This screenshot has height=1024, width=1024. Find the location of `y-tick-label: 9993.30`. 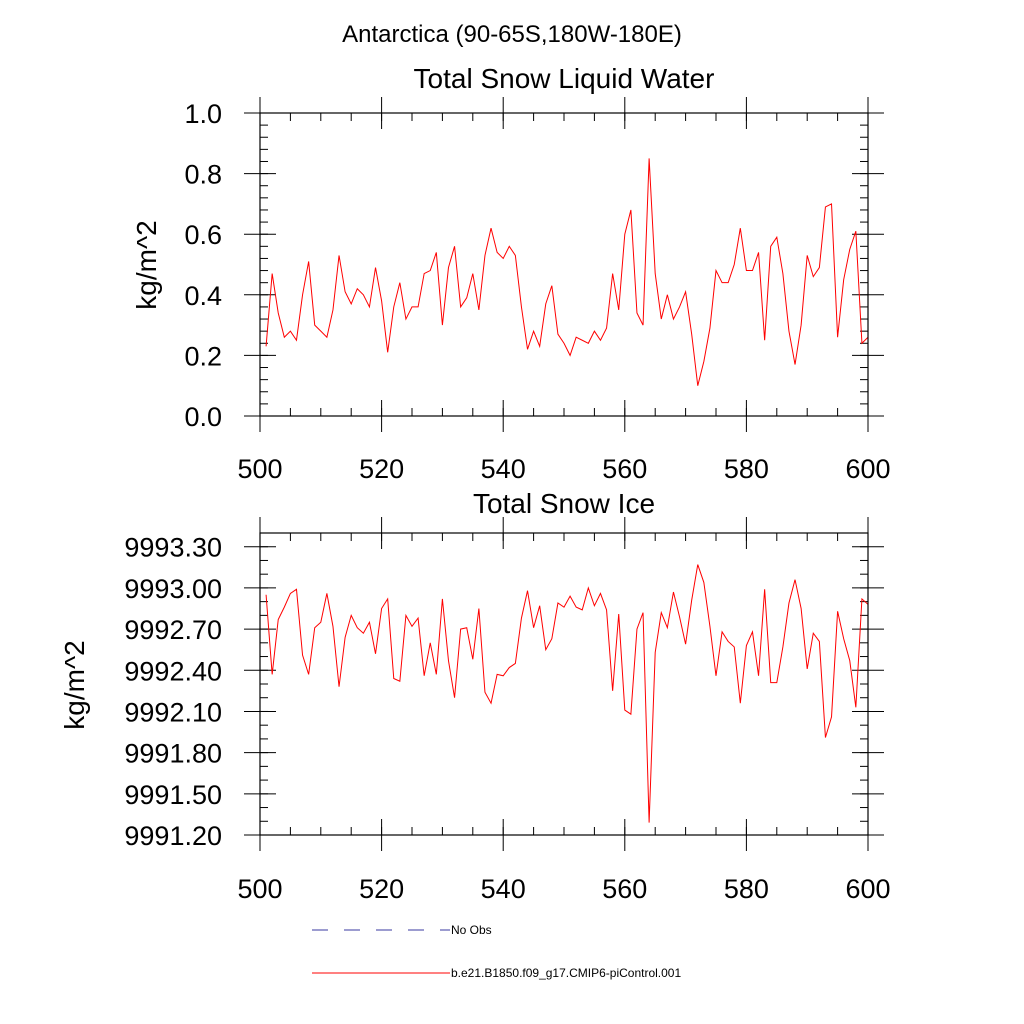

y-tick-label: 9993.30 is located at coordinates (173, 548).